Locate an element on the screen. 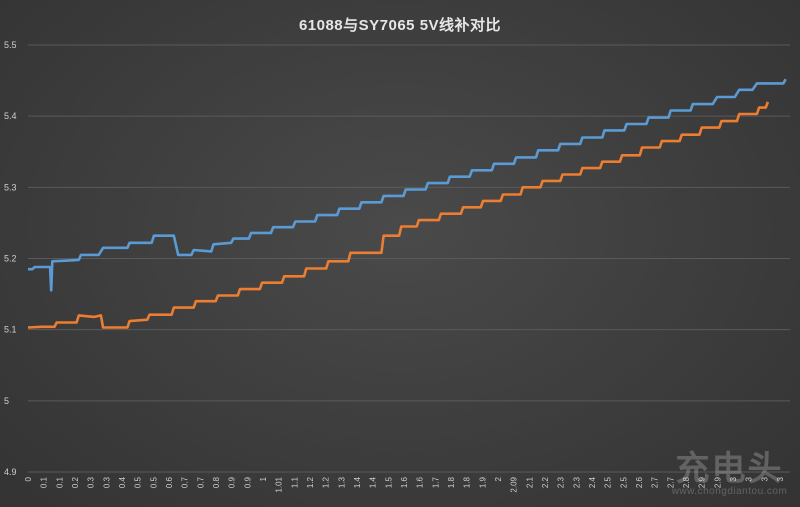  x-tick-label: 2.09 is located at coordinates (514, 484).